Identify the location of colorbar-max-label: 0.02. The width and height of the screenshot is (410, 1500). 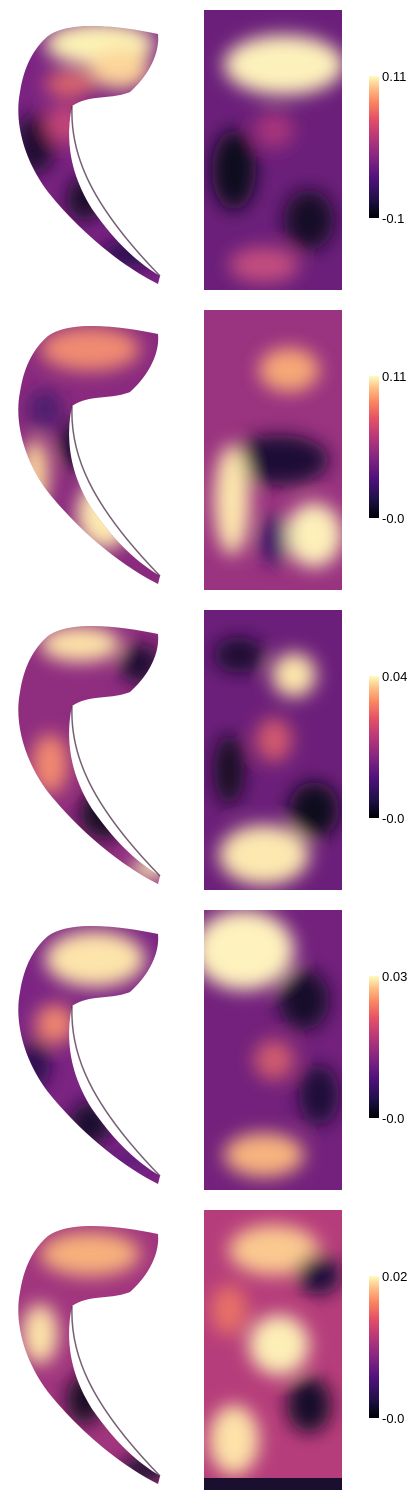
(395, 1276).